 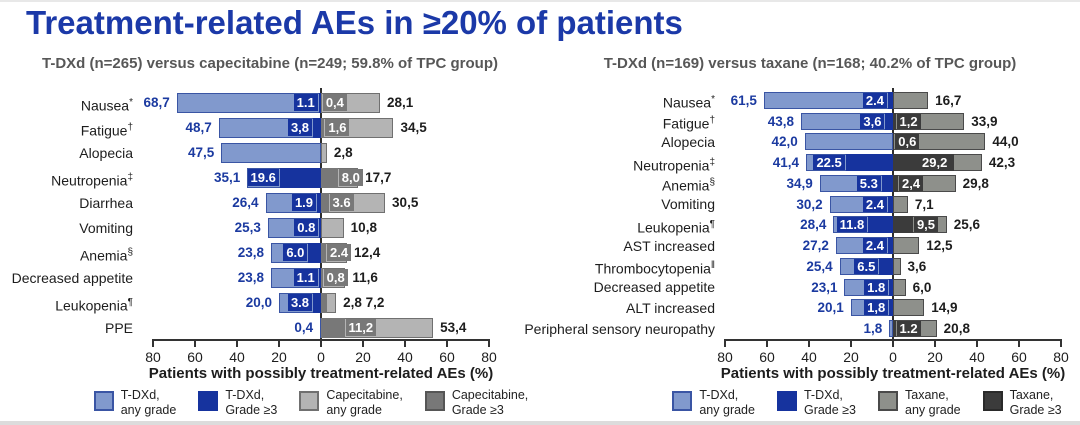 What do you see at coordinates (799, 183) in the screenshot?
I see `value-tdxd-any-grade: 34,9` at bounding box center [799, 183].